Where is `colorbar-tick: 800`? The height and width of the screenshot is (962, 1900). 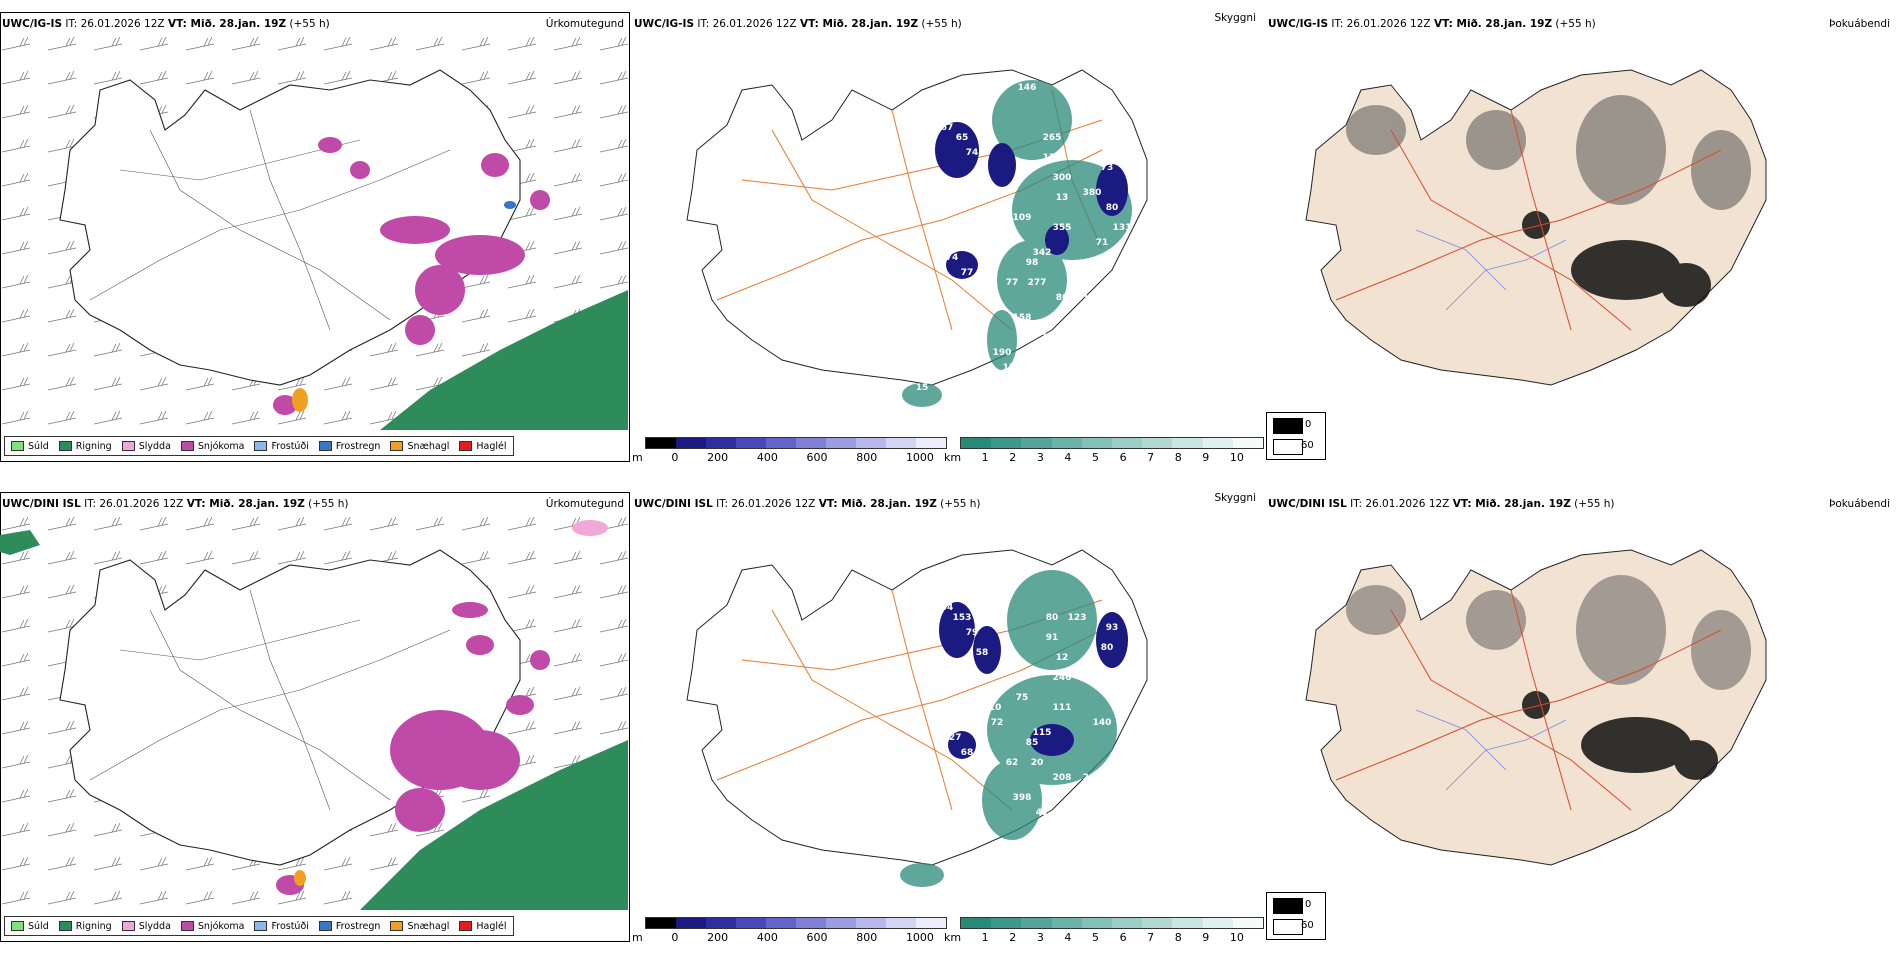
colorbar-tick: 800 is located at coordinates (867, 457).